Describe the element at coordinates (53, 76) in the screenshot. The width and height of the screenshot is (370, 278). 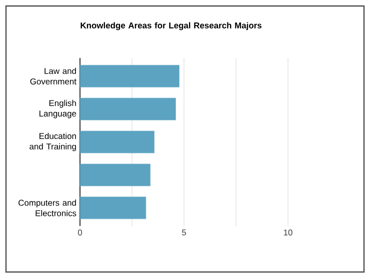
I see `y-tick-label: Law and Government` at that location.